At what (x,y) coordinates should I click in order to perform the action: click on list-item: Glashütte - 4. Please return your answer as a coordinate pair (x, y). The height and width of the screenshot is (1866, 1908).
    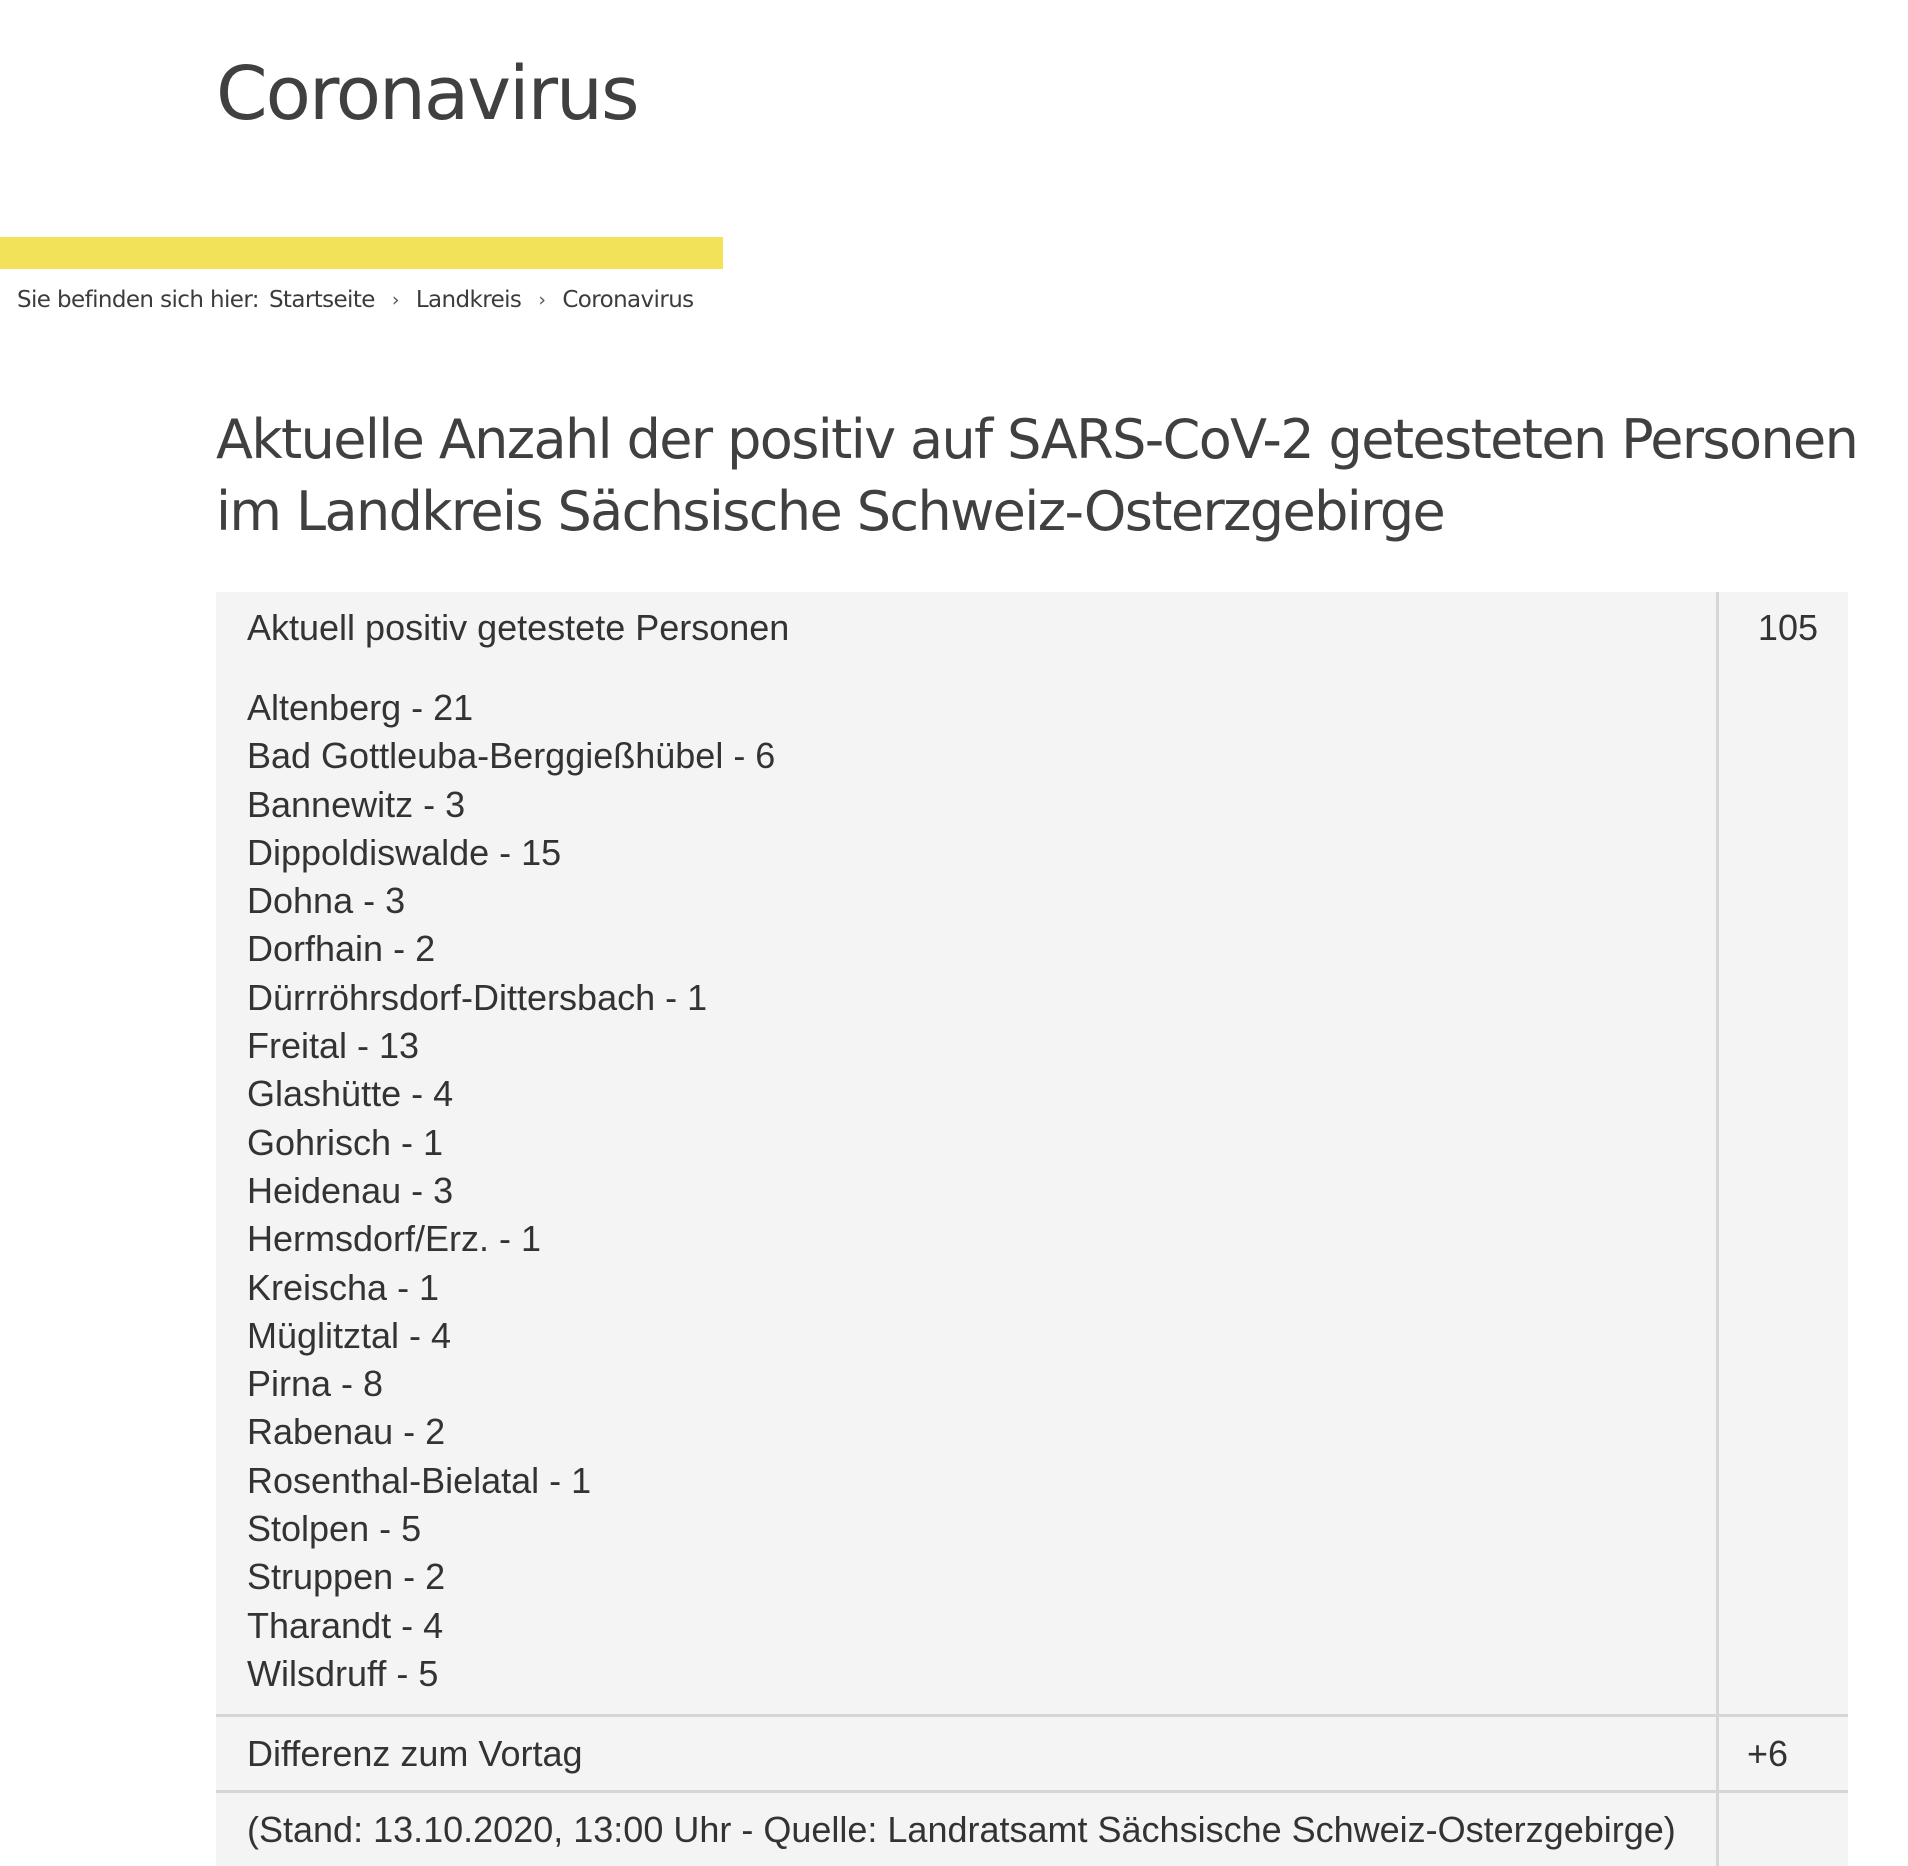
    Looking at the image, I should click on (350, 1094).